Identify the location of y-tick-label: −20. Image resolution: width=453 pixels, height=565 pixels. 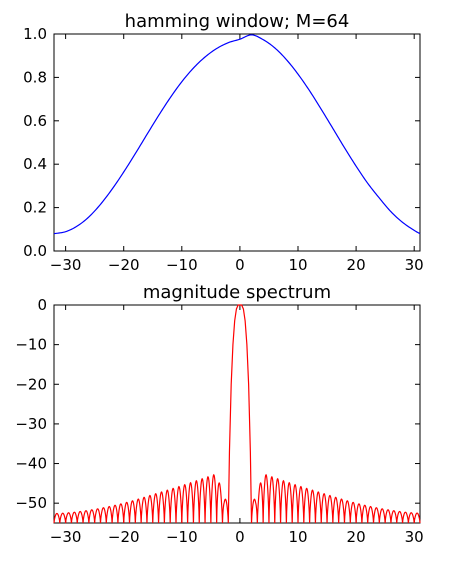
(31, 384).